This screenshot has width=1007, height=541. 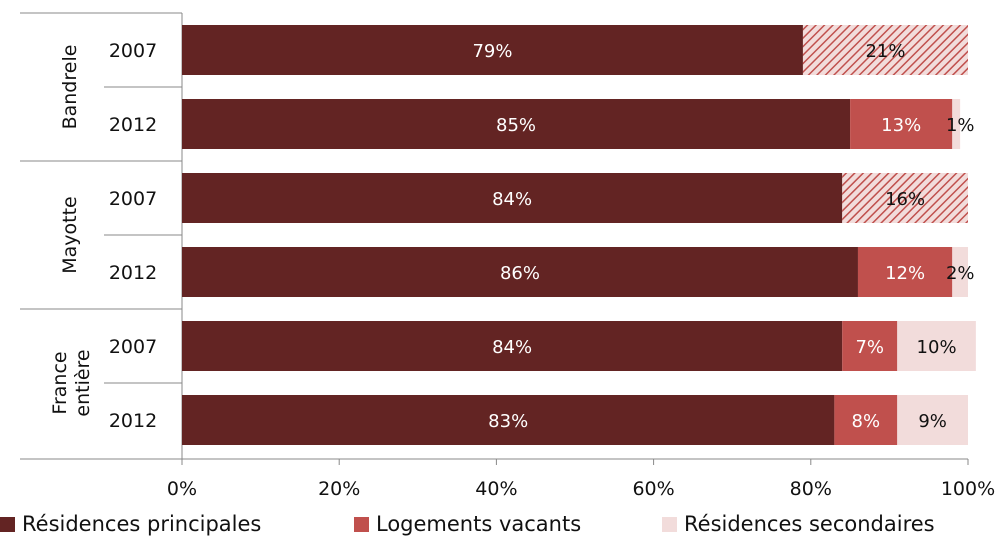 I want to click on legend-swatch-vacants, so click(x=361, y=524).